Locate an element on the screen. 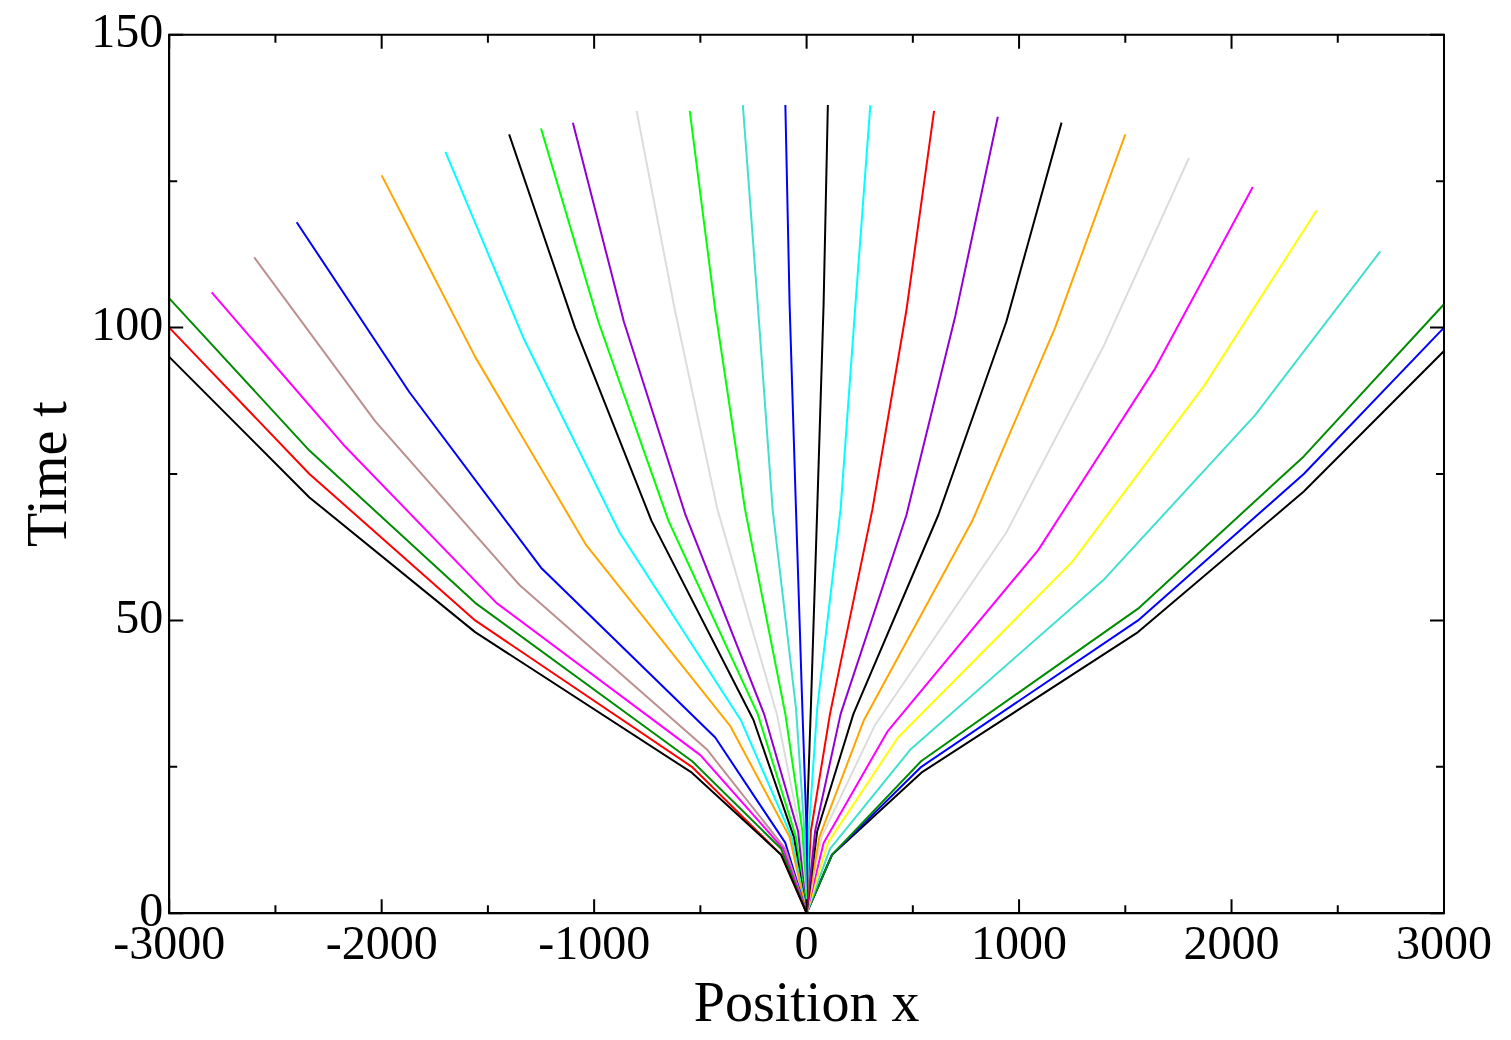 The image size is (1511, 1040). x-tick-label: 1000 is located at coordinates (1019, 942).